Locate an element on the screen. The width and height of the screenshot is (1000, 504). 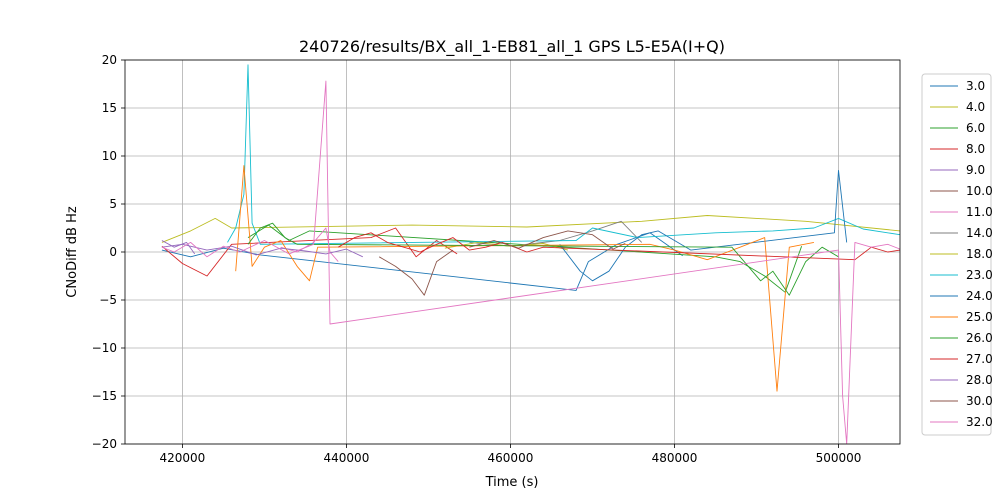
legend-label: 25.0 is located at coordinates (979, 317).